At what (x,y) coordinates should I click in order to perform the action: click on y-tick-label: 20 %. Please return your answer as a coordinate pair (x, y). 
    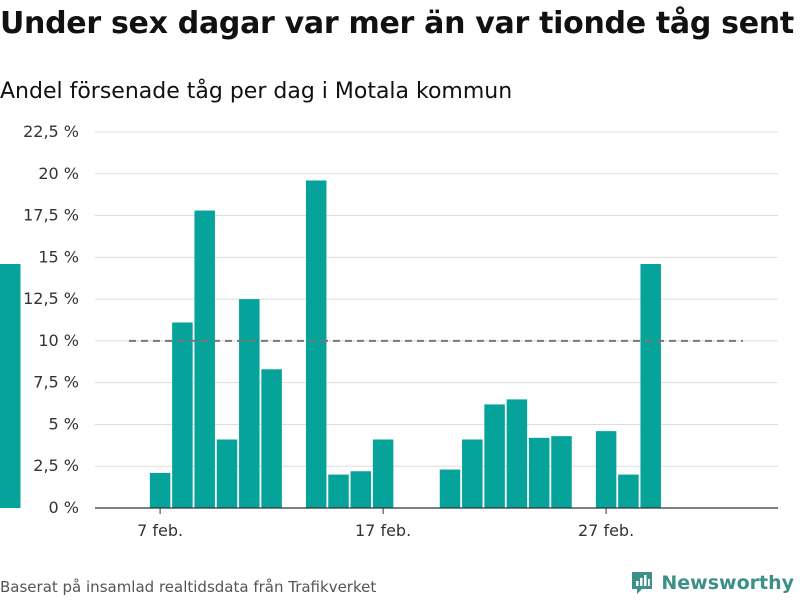
    Looking at the image, I should click on (58, 173).